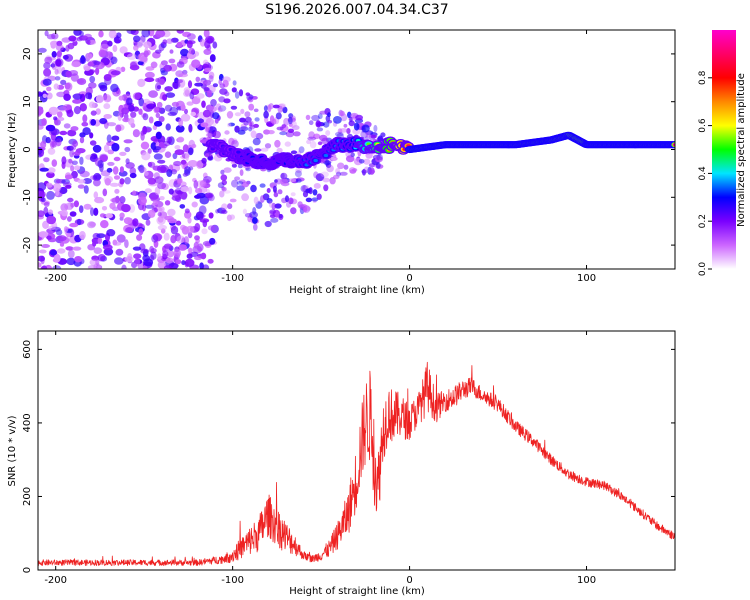 This screenshot has width=750, height=600. I want to click on figure-title: S196.2026.007.04.34.C37, so click(356, 10).